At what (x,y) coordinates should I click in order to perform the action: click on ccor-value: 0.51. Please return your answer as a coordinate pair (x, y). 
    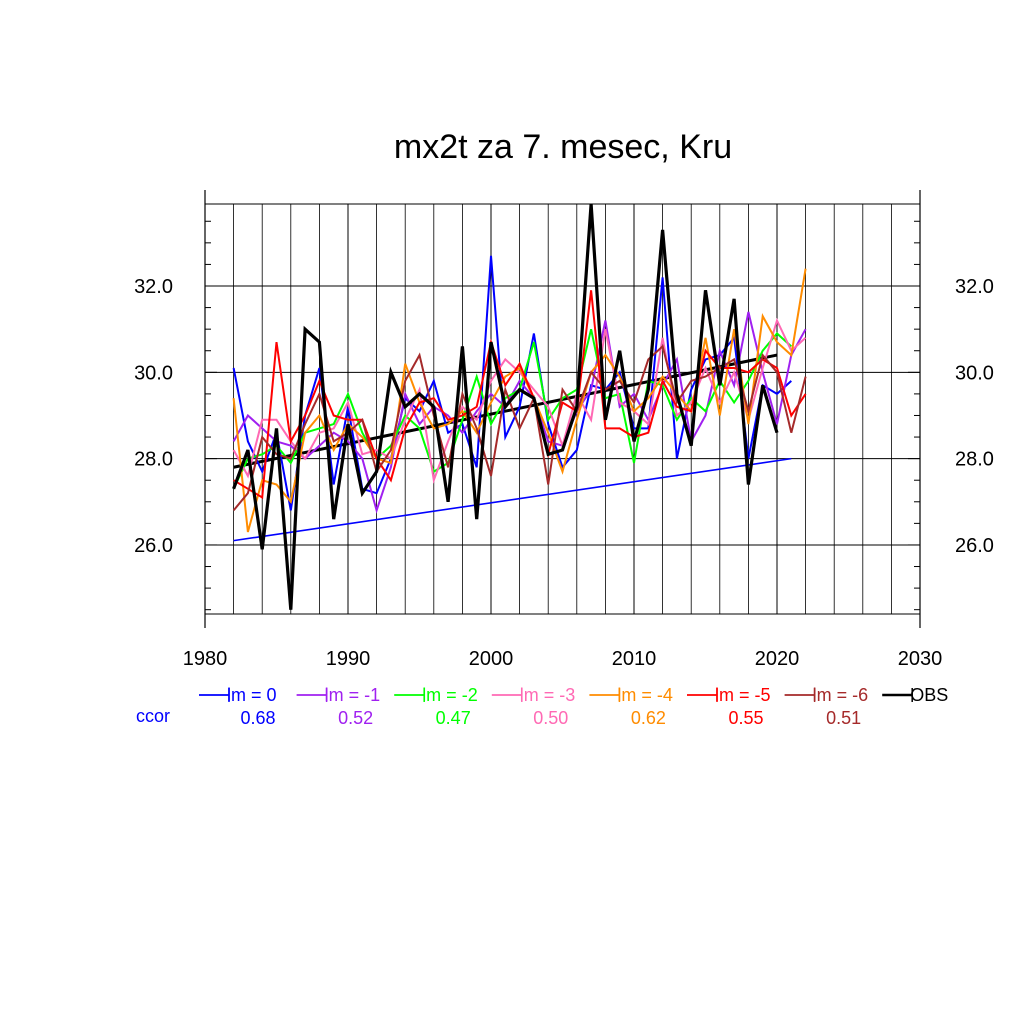
    Looking at the image, I should click on (843, 718).